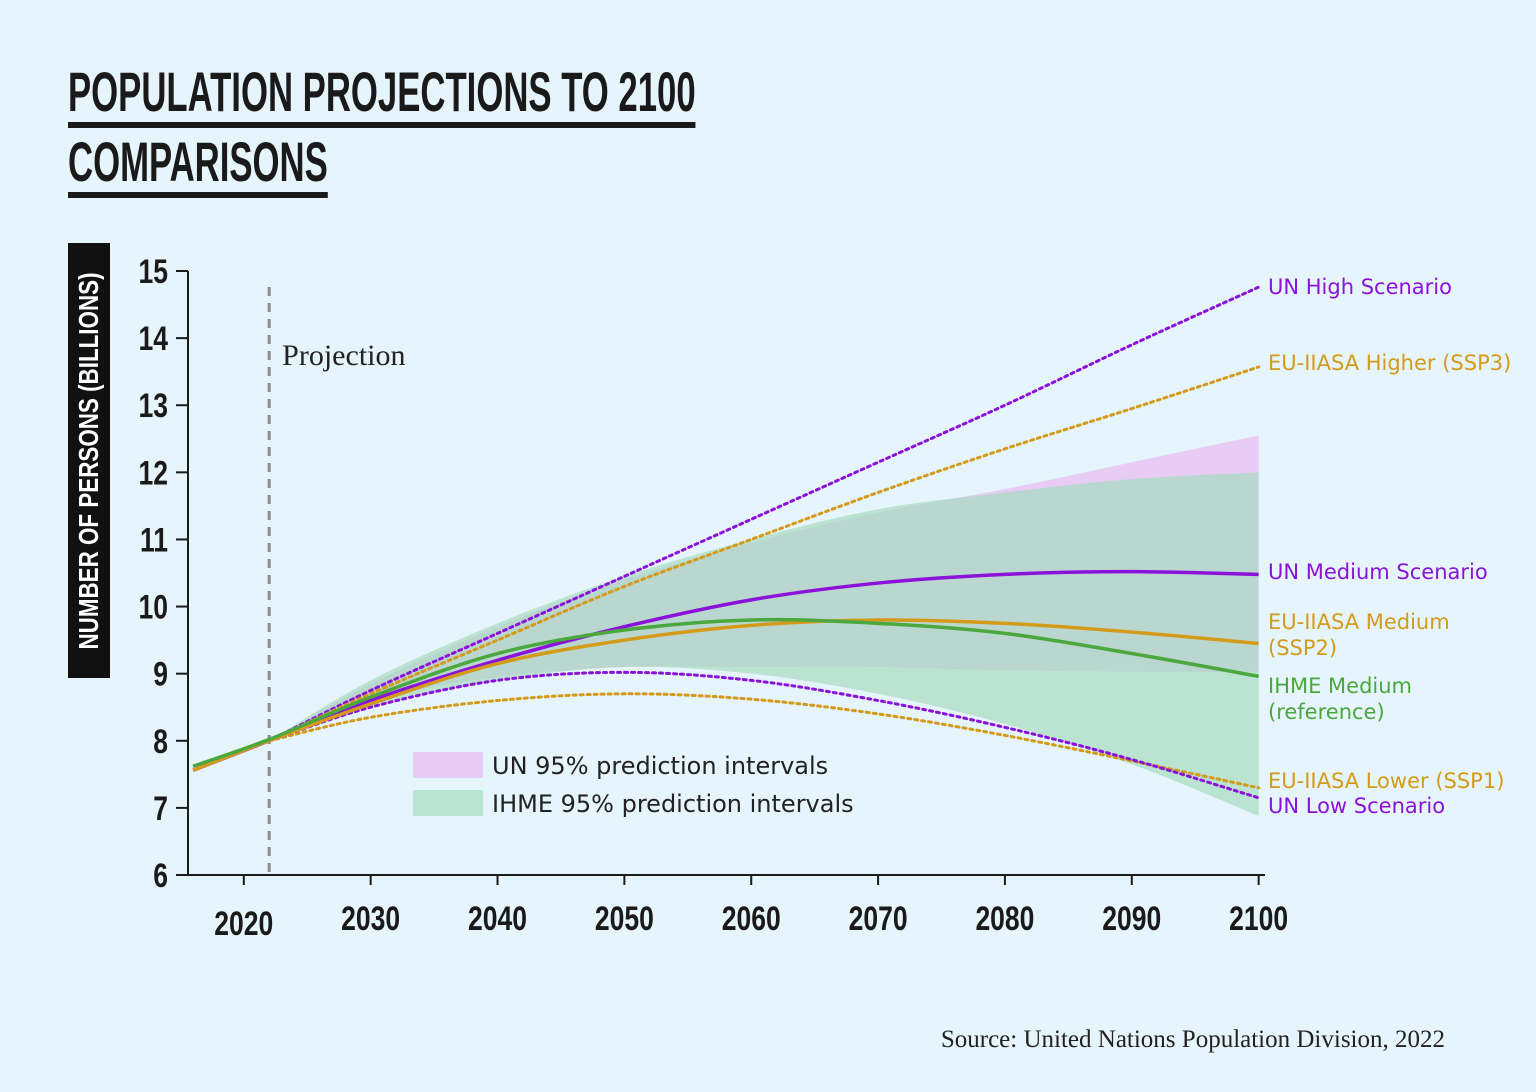 This screenshot has width=1536, height=1092. What do you see at coordinates (153, 473) in the screenshot?
I see `y-tick-label: 12` at bounding box center [153, 473].